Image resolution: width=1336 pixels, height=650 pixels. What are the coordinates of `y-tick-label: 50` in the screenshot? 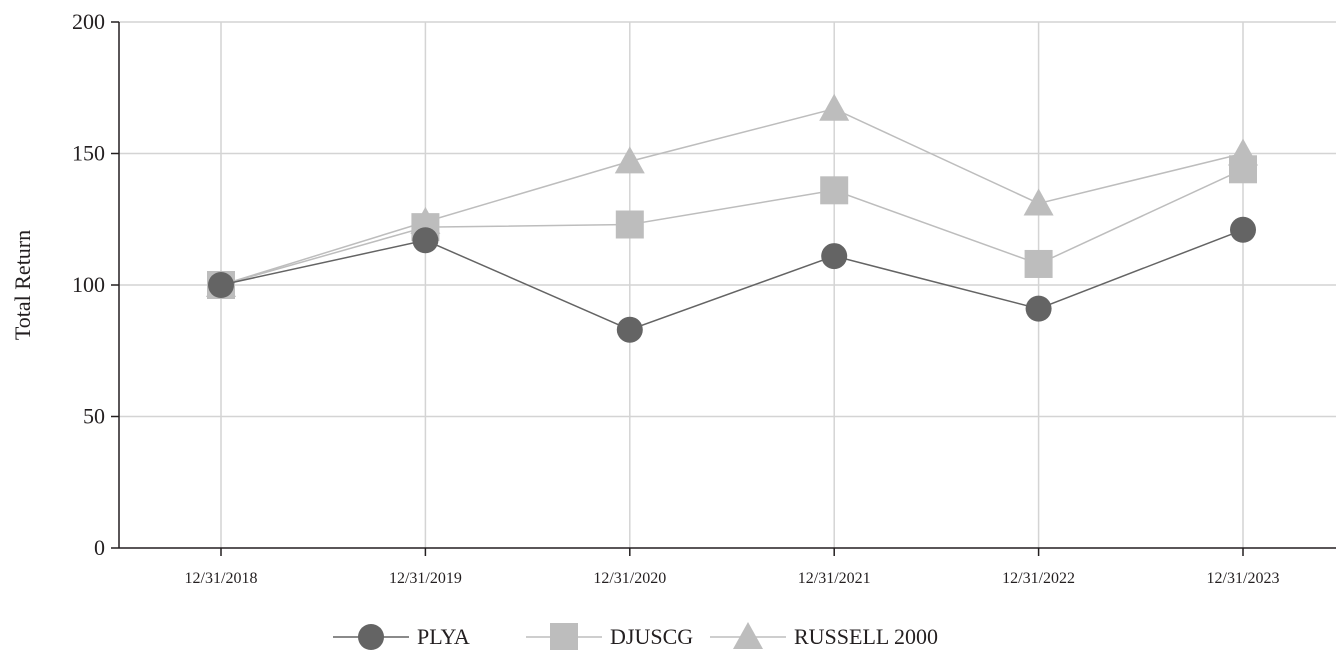 It's located at (94, 416).